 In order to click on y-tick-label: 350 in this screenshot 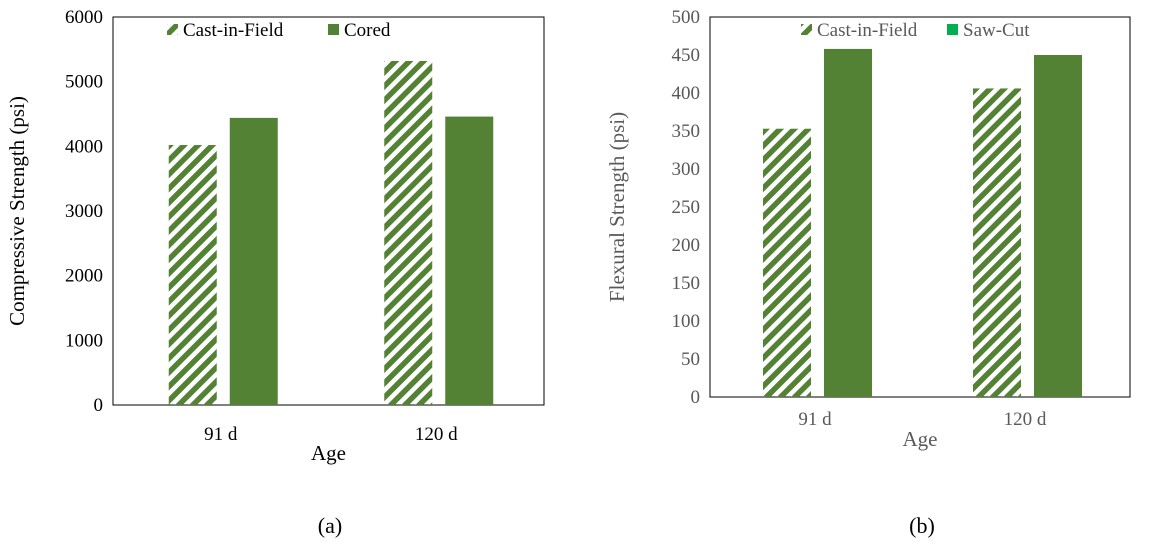, I will do `click(686, 131)`.